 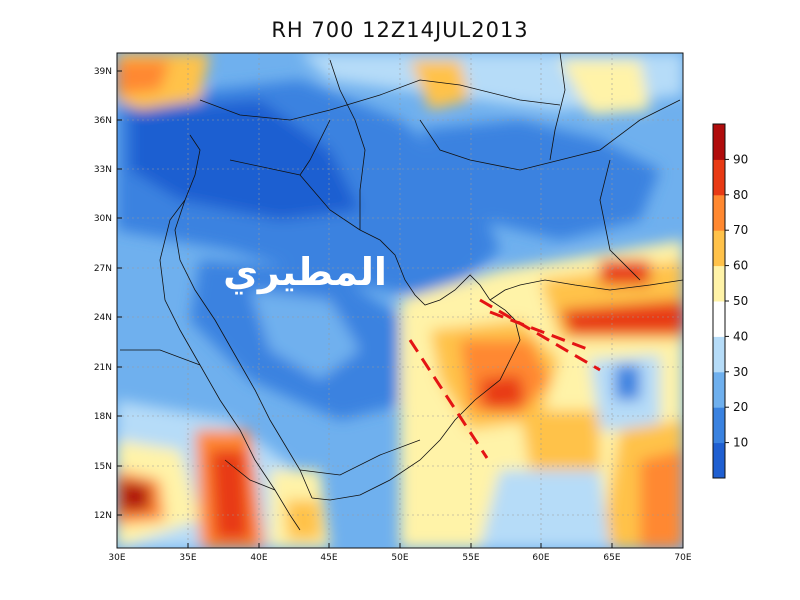 I want to click on lon-tick-label: 40E, so click(x=258, y=558).